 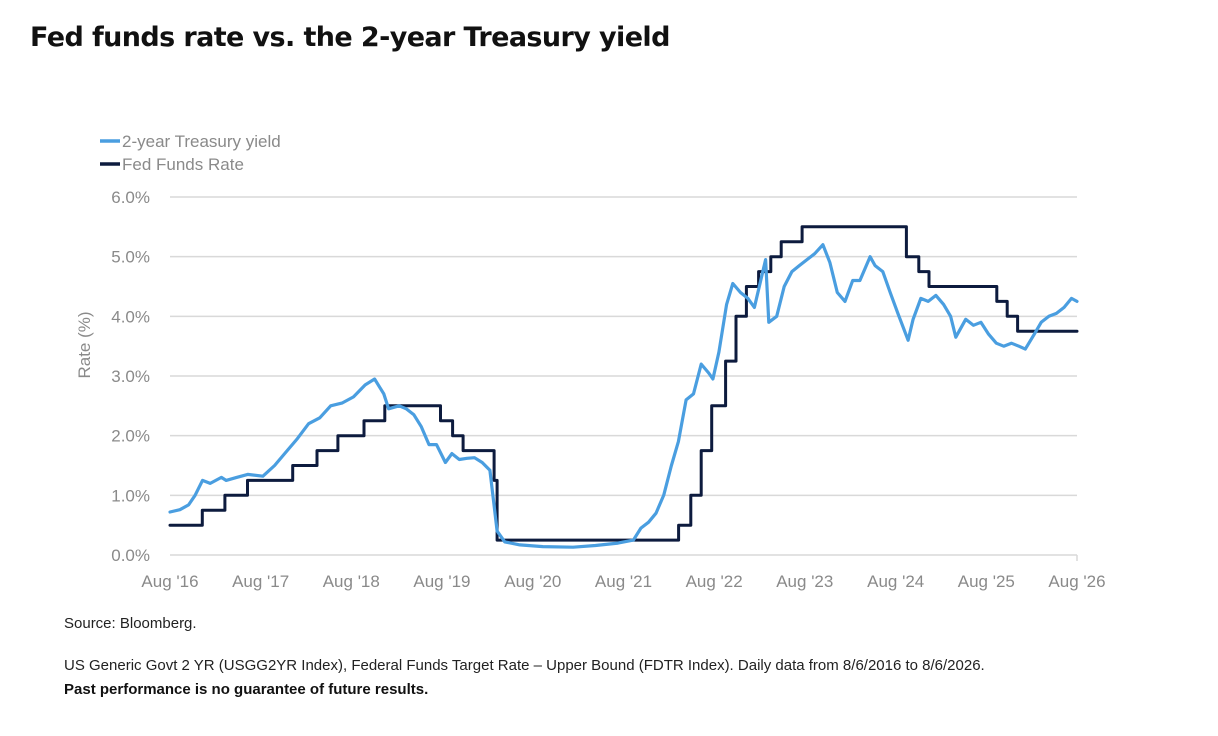 I want to click on x-tick-label: Aug '21, so click(x=623, y=581).